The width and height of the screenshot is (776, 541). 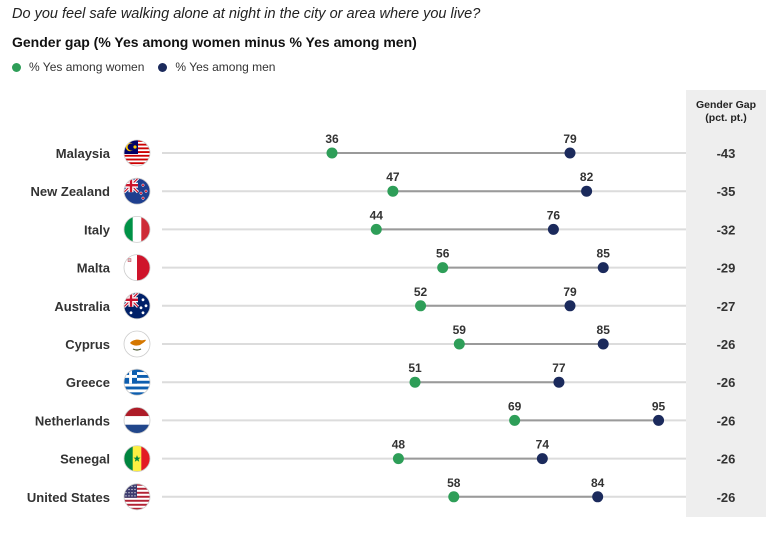 What do you see at coordinates (383, 187) in the screenshot?
I see `table-row: New Zealand 47 82 -35` at bounding box center [383, 187].